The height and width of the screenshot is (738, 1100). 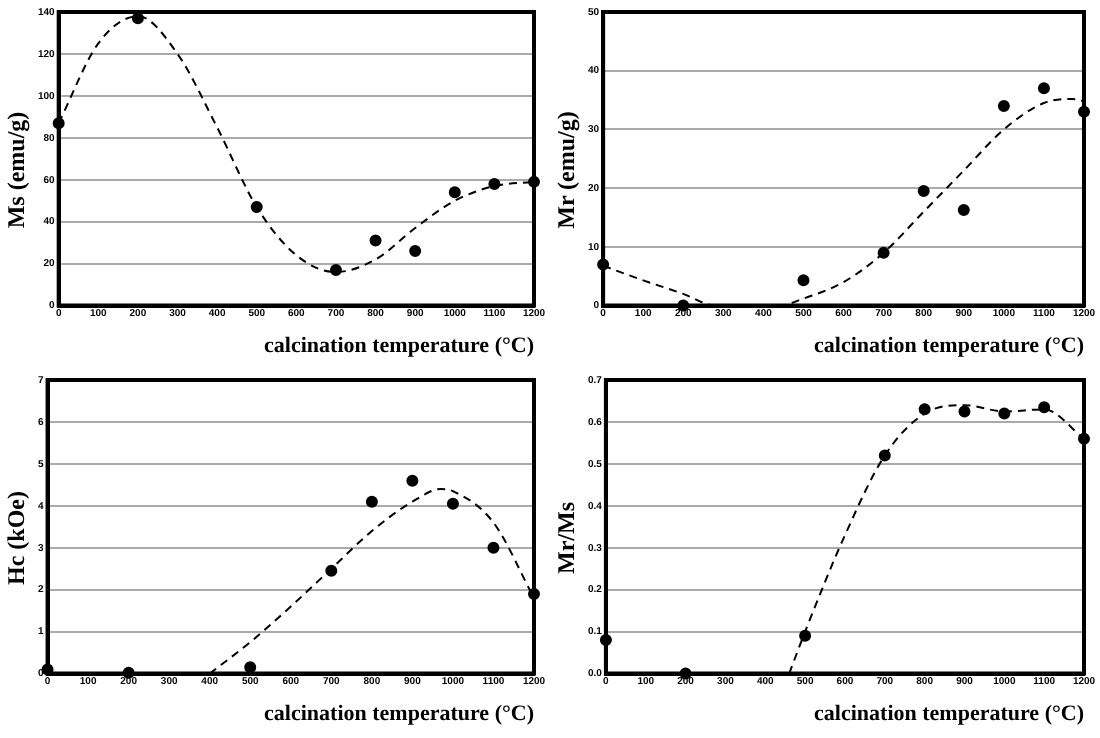 I want to click on y-axis-title: Ms (emu/g), so click(x=16, y=170).